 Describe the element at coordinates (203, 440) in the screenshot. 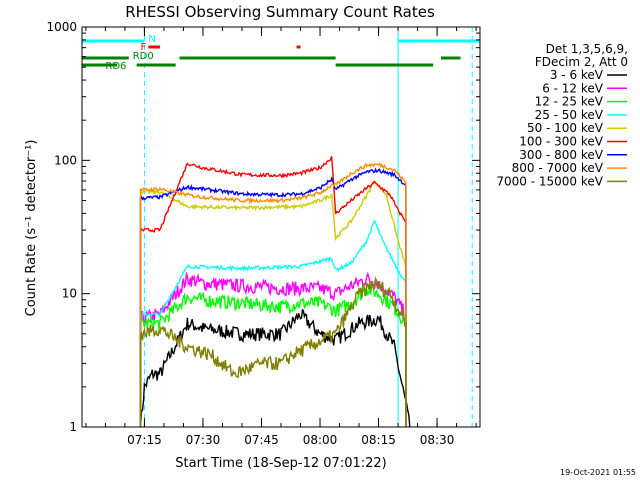

I see `x-tick-label-07:30: 07:30` at that location.